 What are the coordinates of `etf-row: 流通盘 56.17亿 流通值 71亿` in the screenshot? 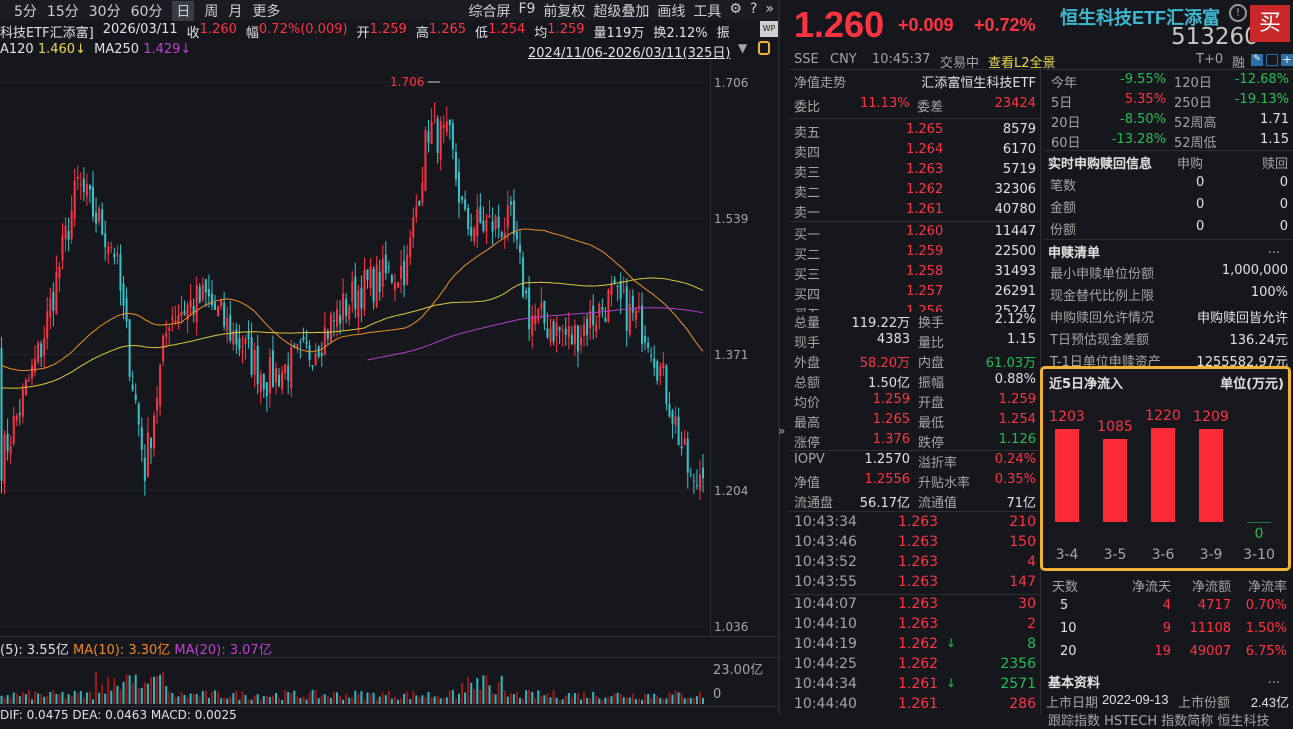 It's located at (914, 501).